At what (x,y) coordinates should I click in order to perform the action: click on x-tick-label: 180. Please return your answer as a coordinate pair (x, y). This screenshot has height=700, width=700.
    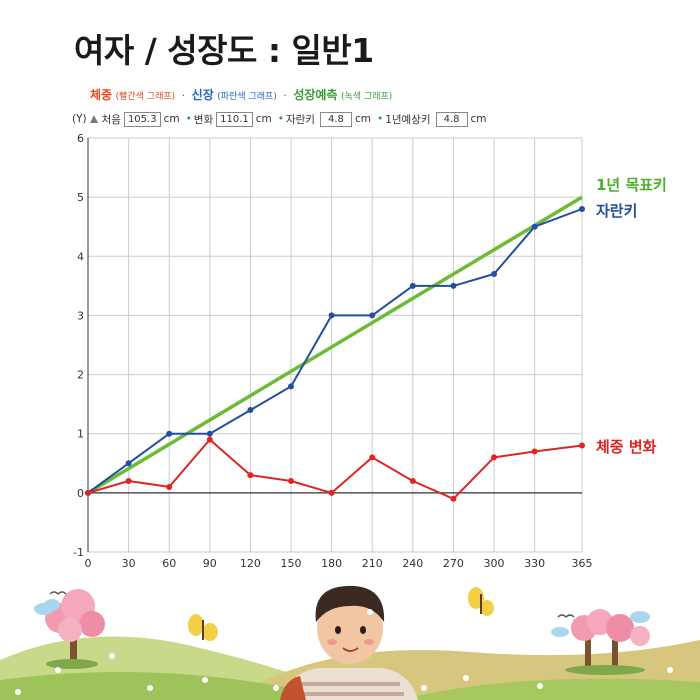
    Looking at the image, I should click on (331, 563).